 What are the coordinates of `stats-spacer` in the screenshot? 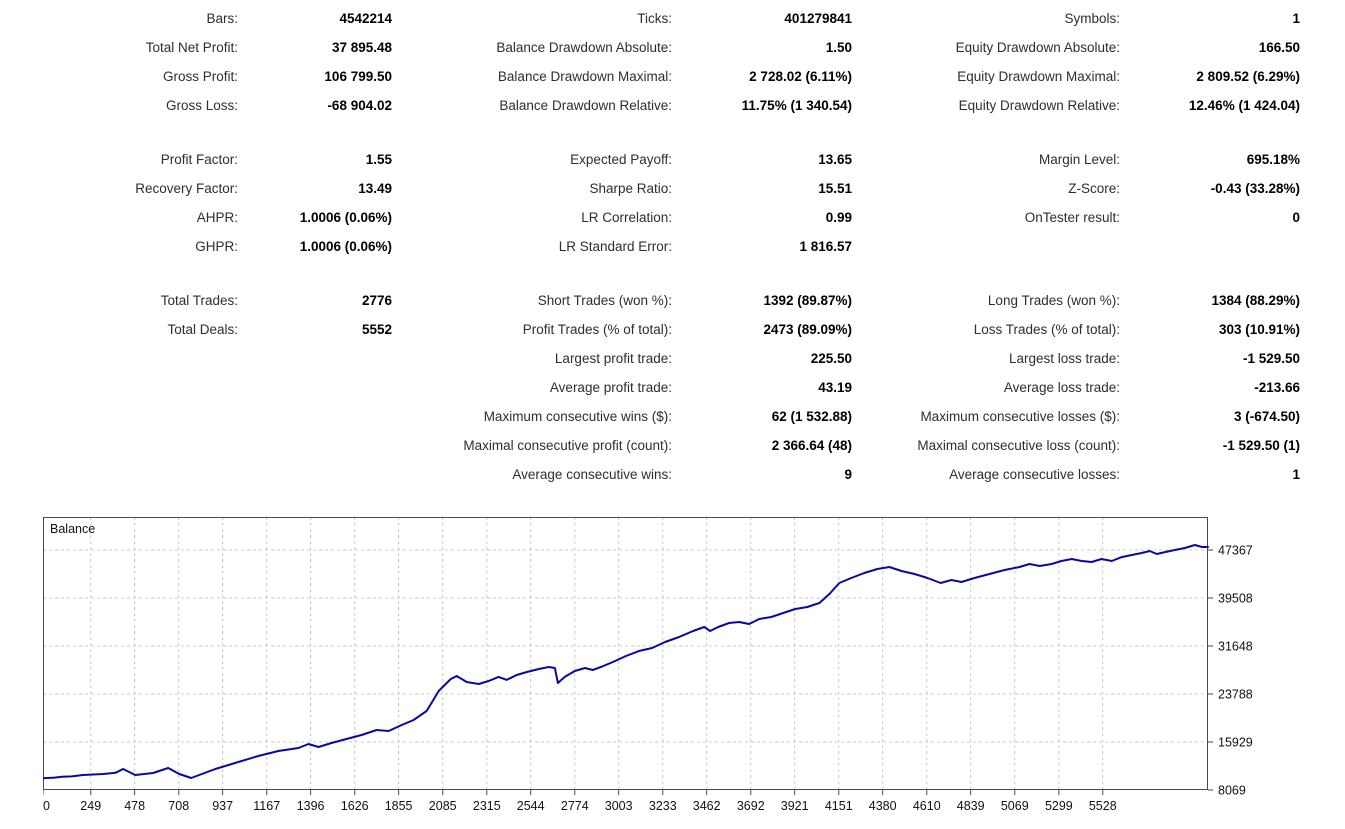 It's located at (672, 132).